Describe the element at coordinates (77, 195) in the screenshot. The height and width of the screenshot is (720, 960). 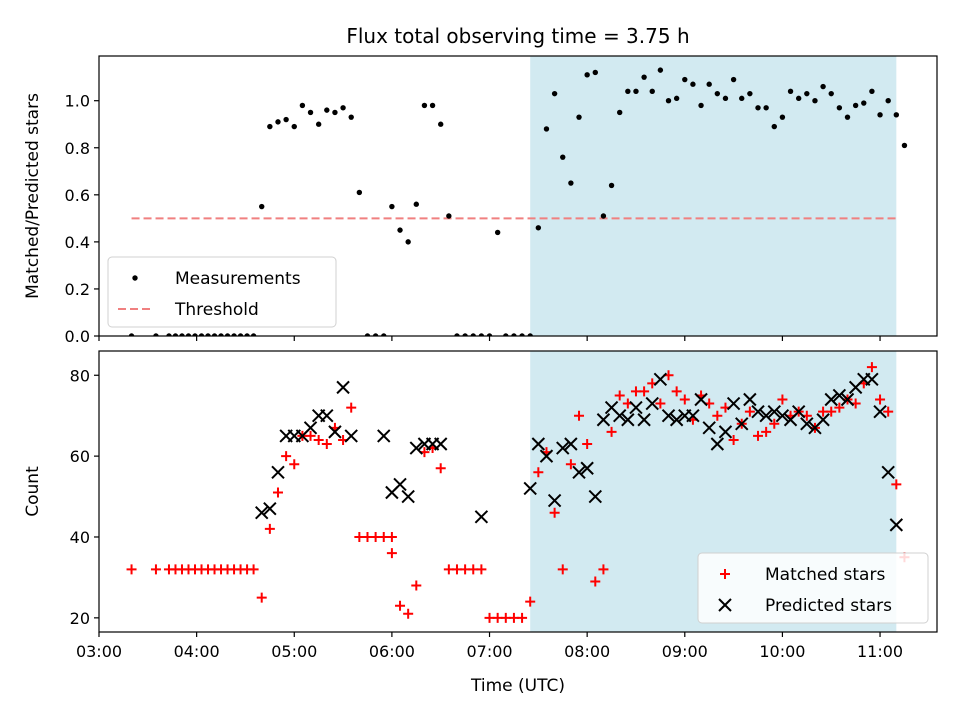
I see `y-tick-label: 0.6` at that location.